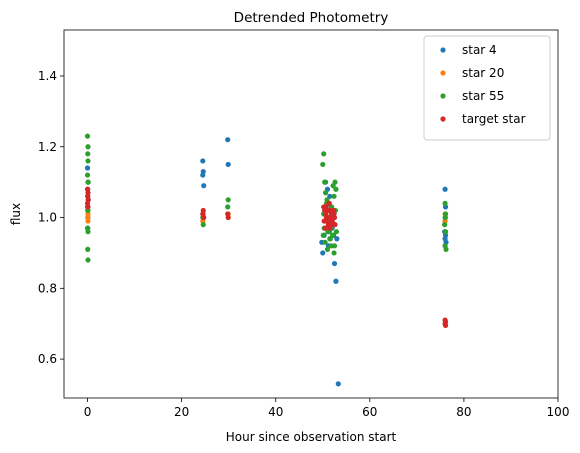 The image size is (580, 453). Describe the element at coordinates (558, 412) in the screenshot. I see `x-tick-label: 100` at that location.